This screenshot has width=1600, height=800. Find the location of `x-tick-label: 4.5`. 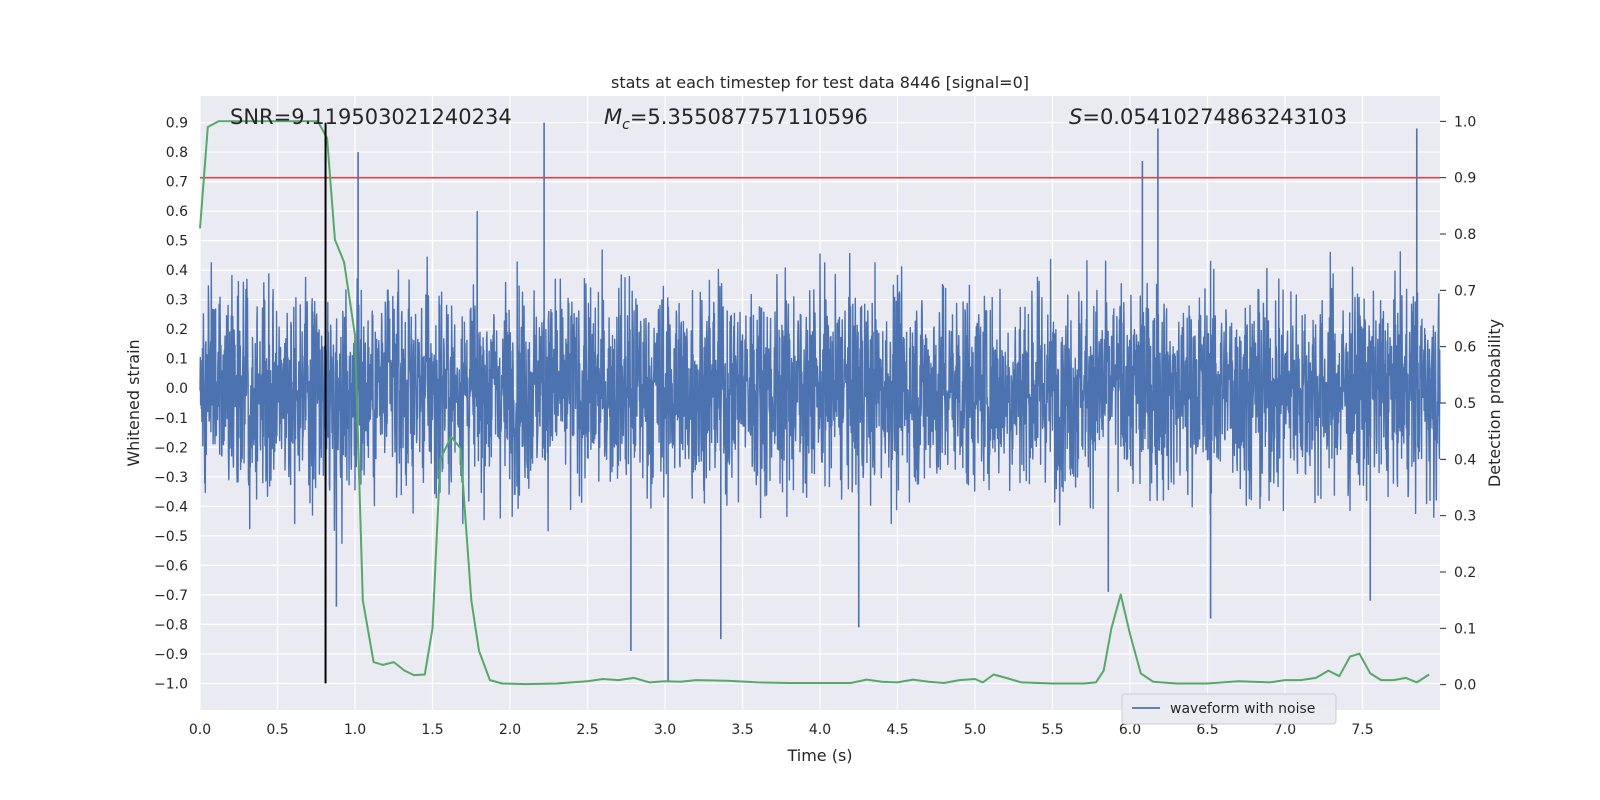

x-tick-label: 4.5 is located at coordinates (897, 730).